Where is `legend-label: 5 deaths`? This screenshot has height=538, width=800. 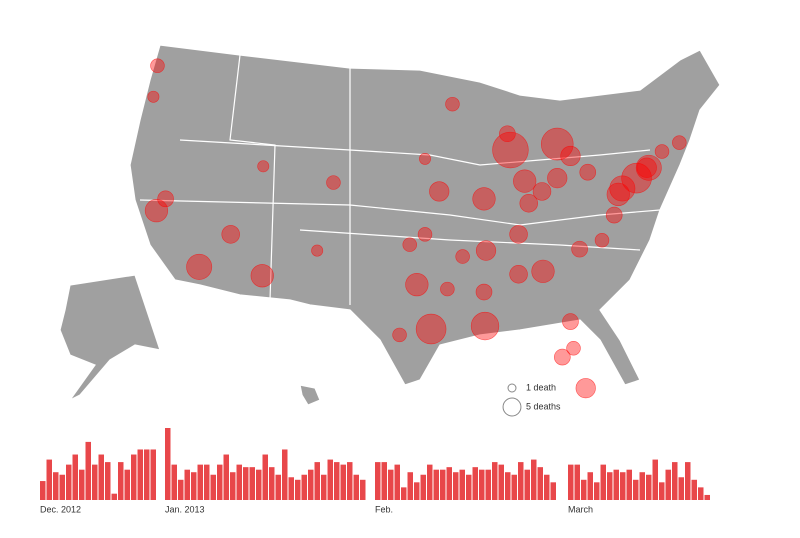 legend-label: 5 deaths is located at coordinates (543, 406).